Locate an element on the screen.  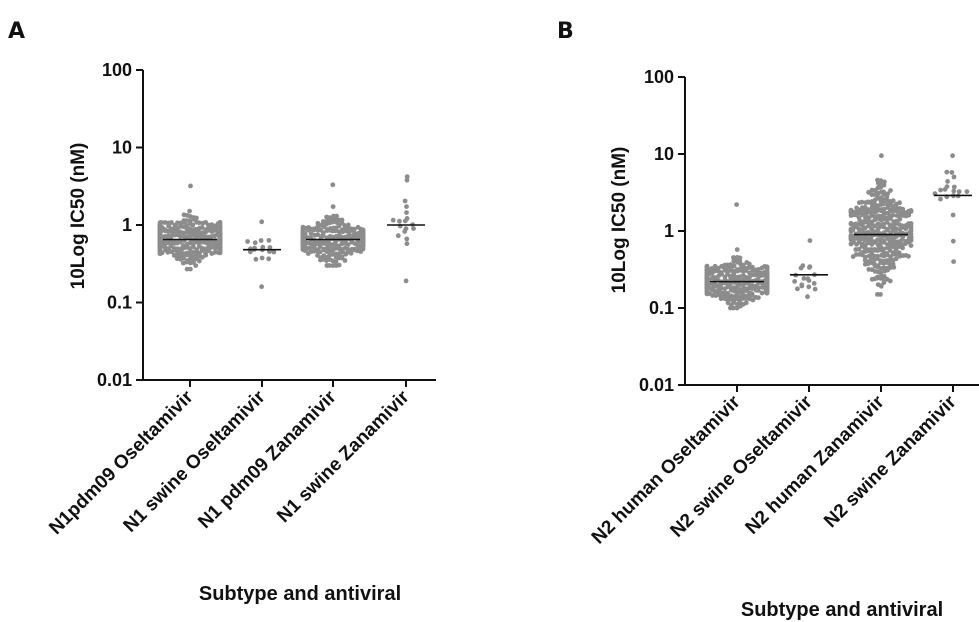
panel-letter-b: B is located at coordinates (565, 31).